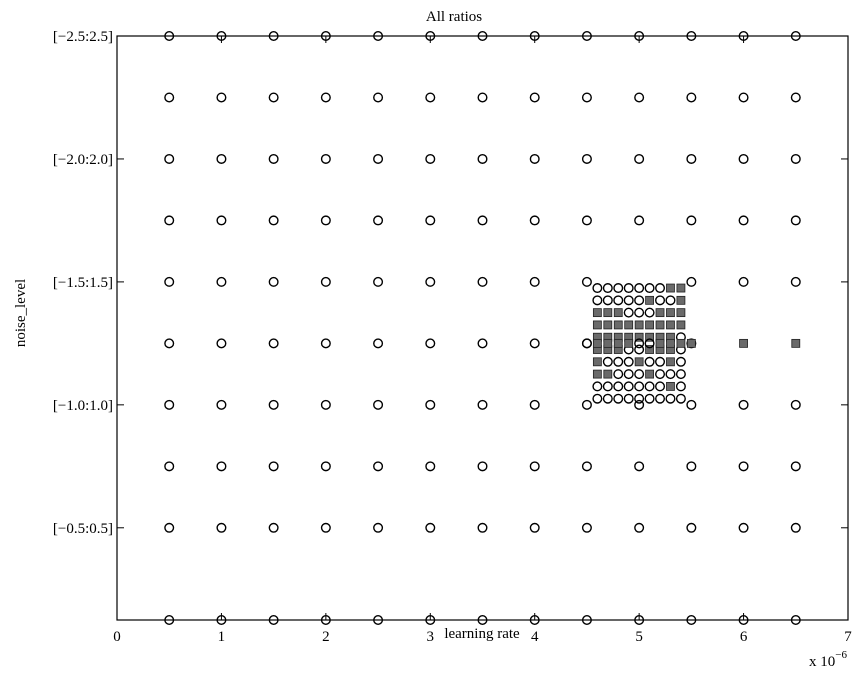  I want to click on x-tick-label: 0, so click(117, 637).